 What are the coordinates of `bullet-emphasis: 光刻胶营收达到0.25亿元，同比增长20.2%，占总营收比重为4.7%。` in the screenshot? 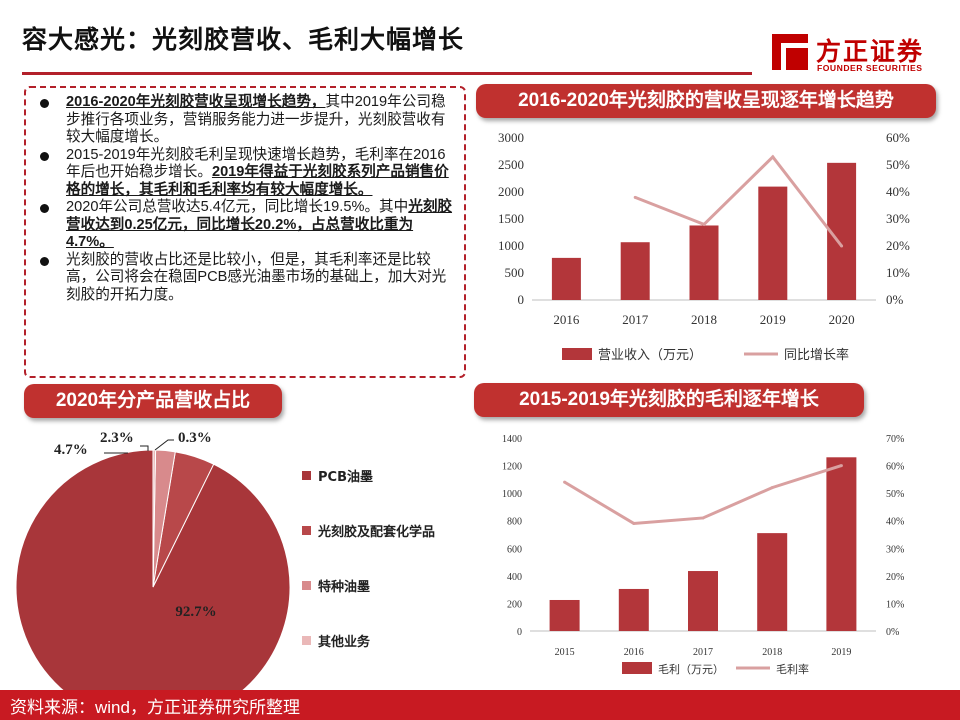 It's located at (259, 224).